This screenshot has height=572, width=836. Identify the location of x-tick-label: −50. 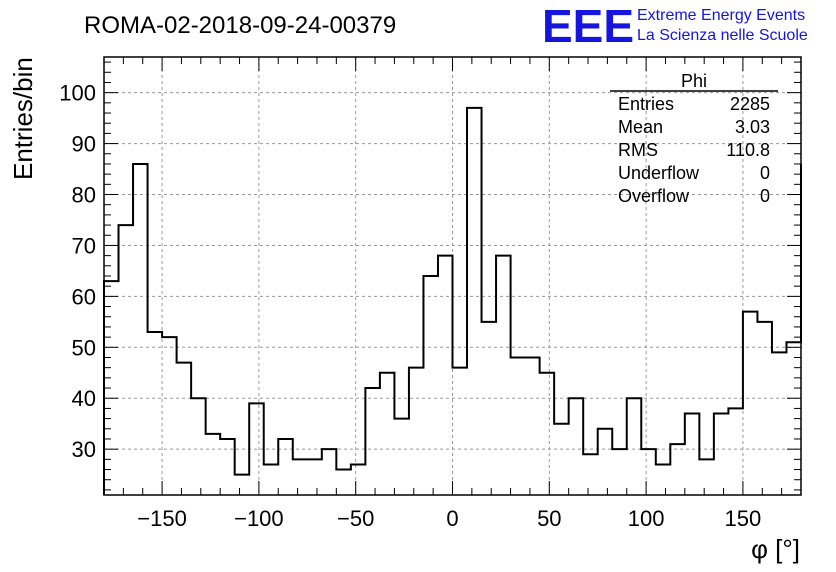
(355, 518).